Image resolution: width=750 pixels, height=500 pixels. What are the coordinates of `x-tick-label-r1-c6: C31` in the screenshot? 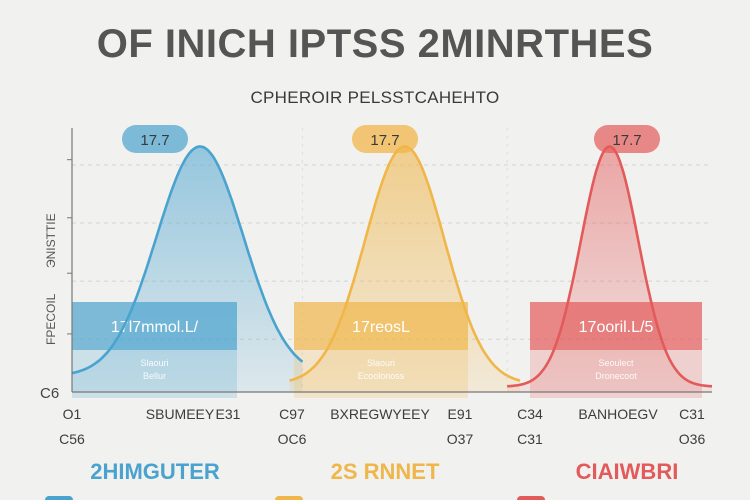 It's located at (530, 439).